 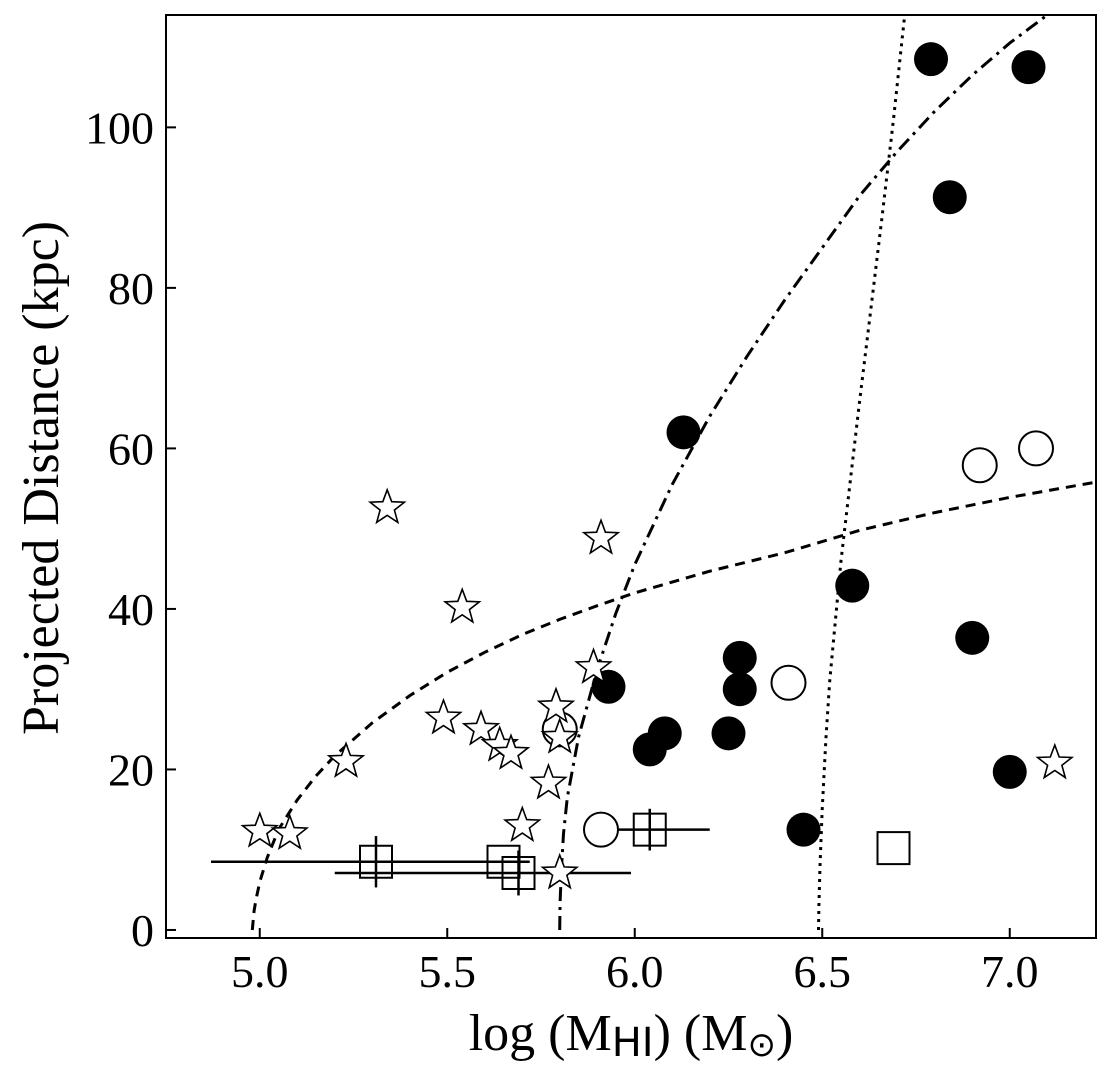 What do you see at coordinates (131, 609) in the screenshot?
I see `y-tick-label: 40` at bounding box center [131, 609].